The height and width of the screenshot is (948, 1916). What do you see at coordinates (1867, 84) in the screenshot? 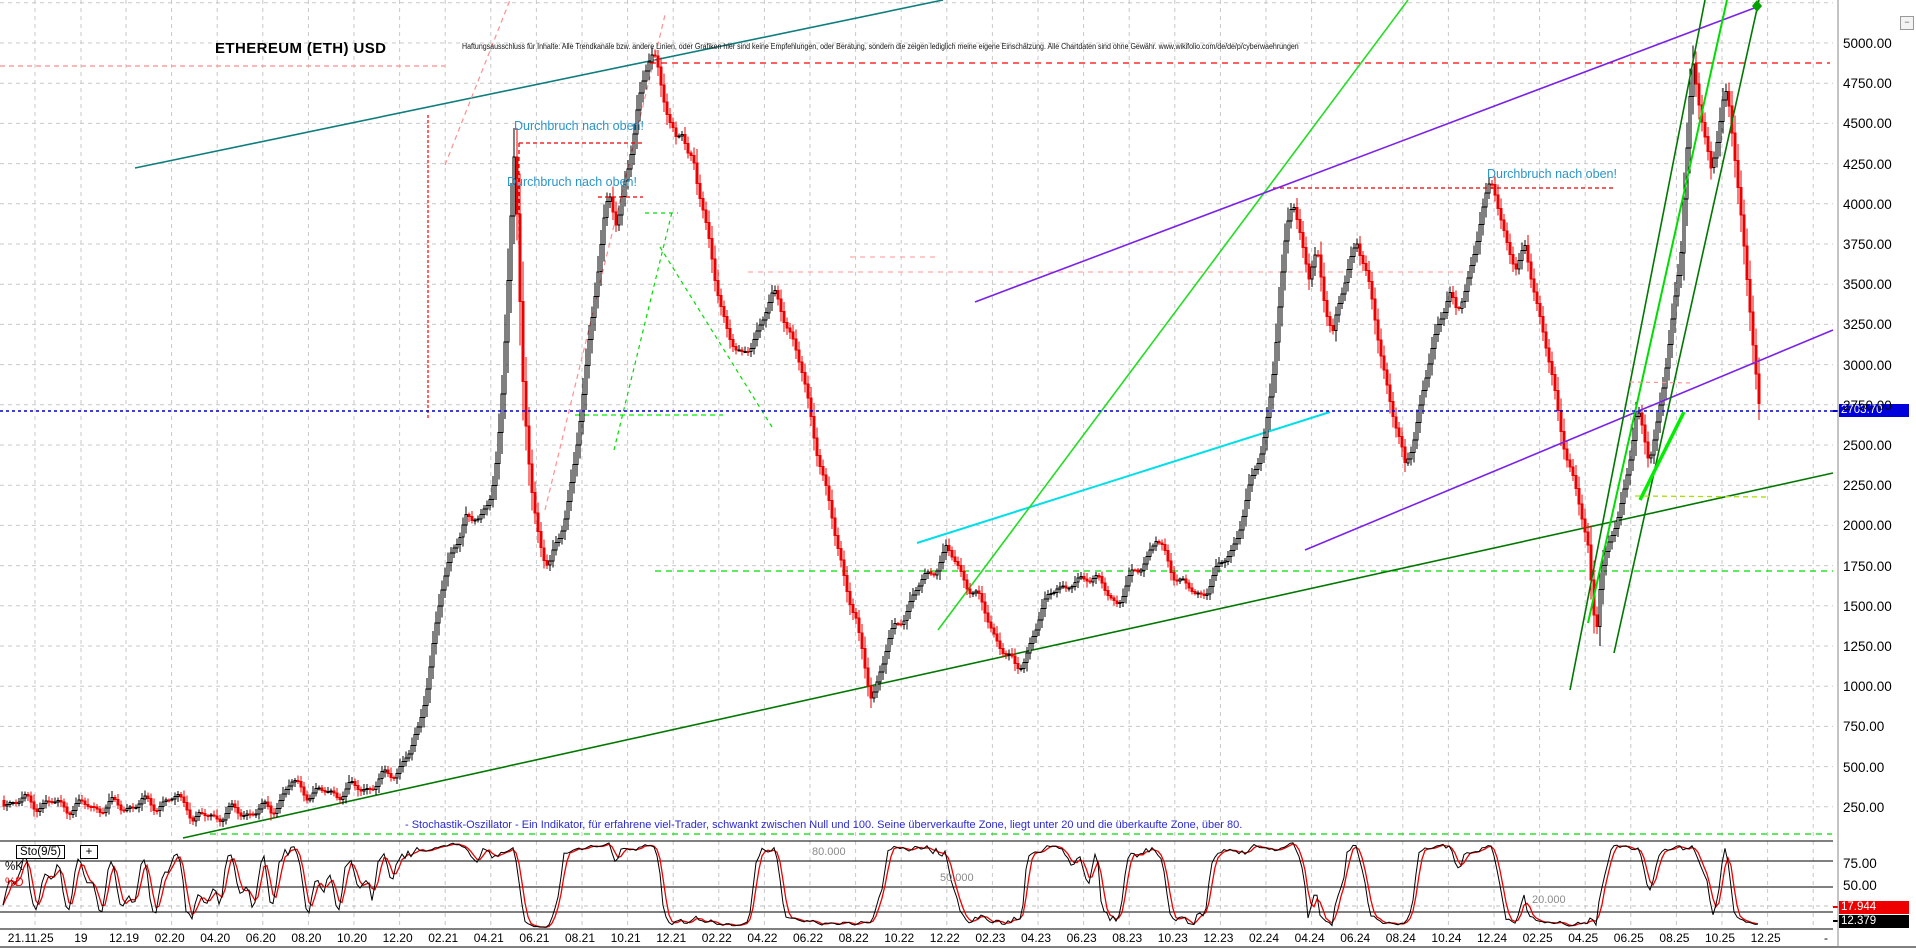
I see `price-axis-label: 4750.00` at bounding box center [1867, 84].